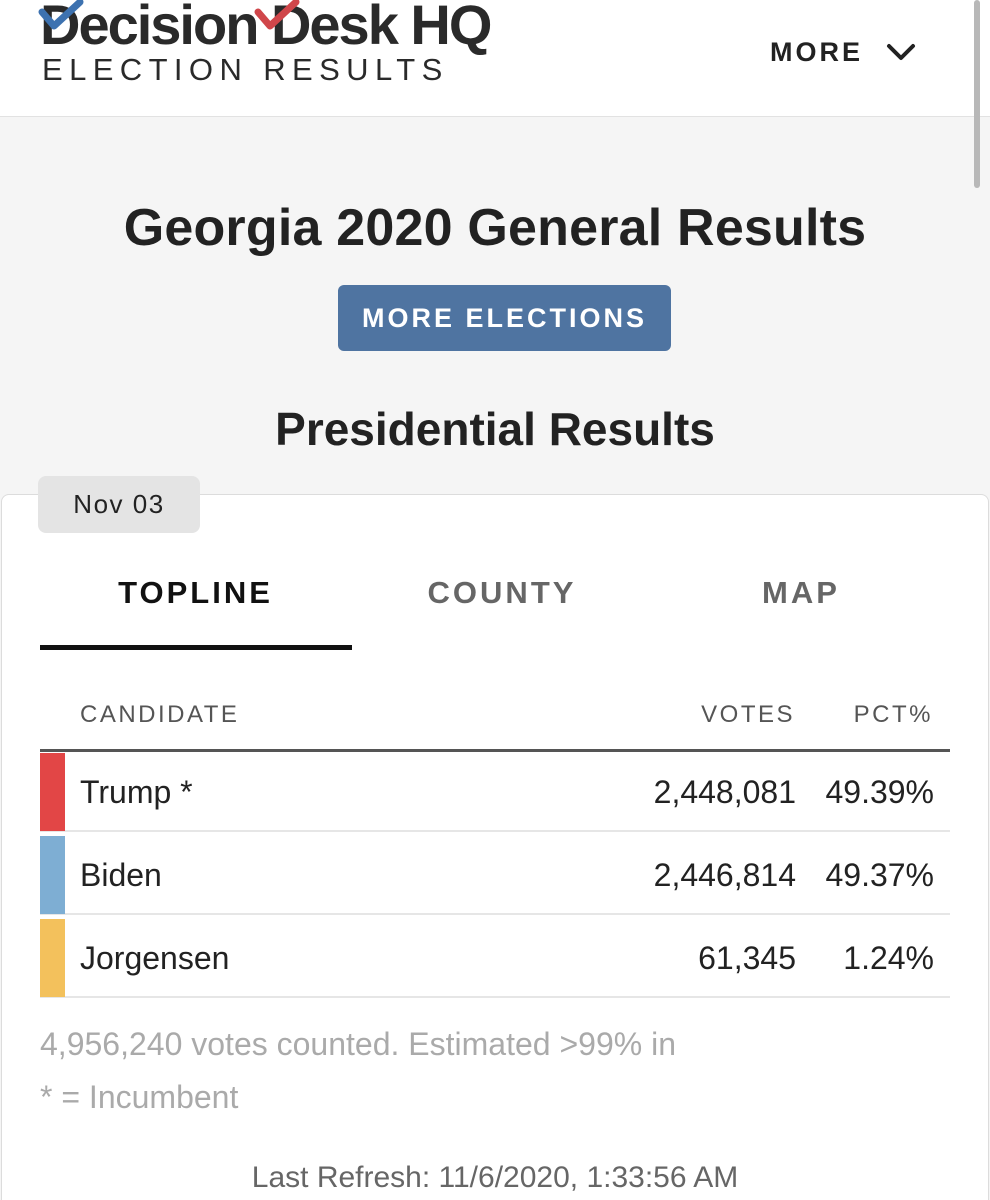  I want to click on table-row: Trump * 2,448,081 49.39%, so click(495, 792).